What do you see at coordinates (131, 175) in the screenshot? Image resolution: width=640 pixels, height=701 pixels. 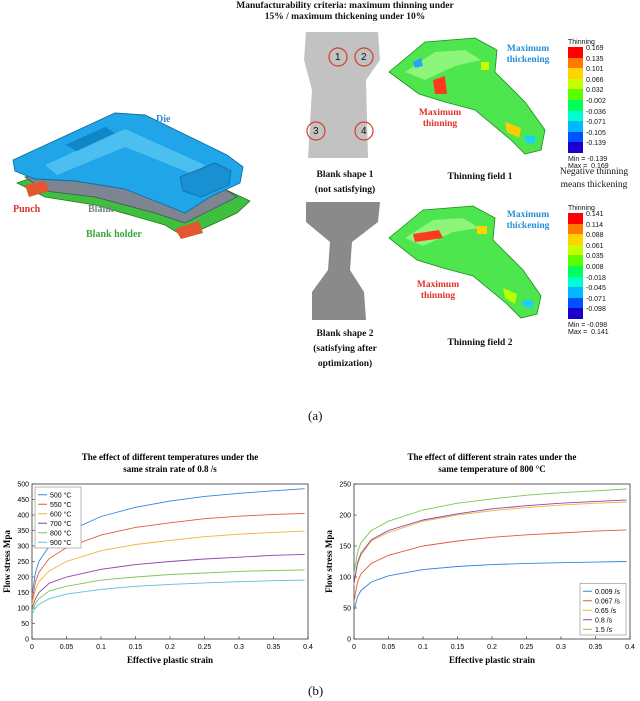 I see `die-assembly-illustration` at bounding box center [131, 175].